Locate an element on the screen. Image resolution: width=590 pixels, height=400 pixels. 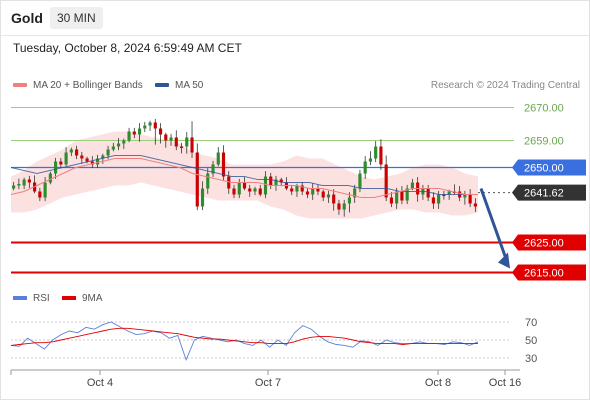
level-label-2650.00: 2650.00 is located at coordinates (544, 169).